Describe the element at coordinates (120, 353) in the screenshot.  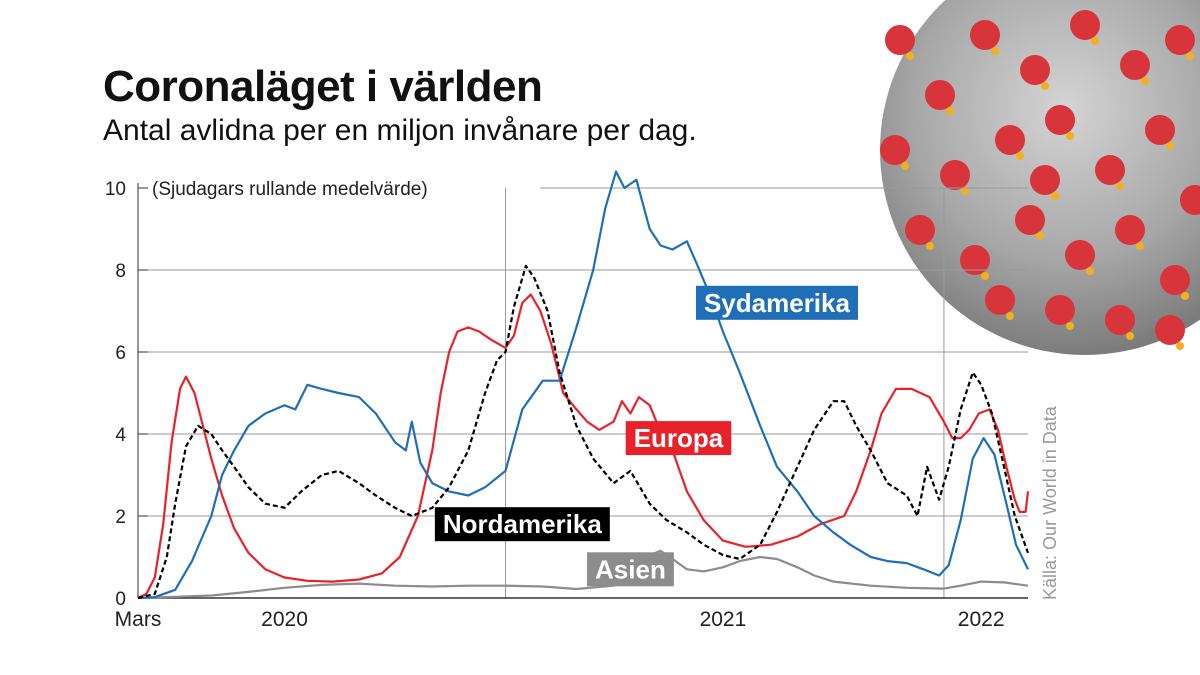
I see `y-tick-label: 6` at that location.